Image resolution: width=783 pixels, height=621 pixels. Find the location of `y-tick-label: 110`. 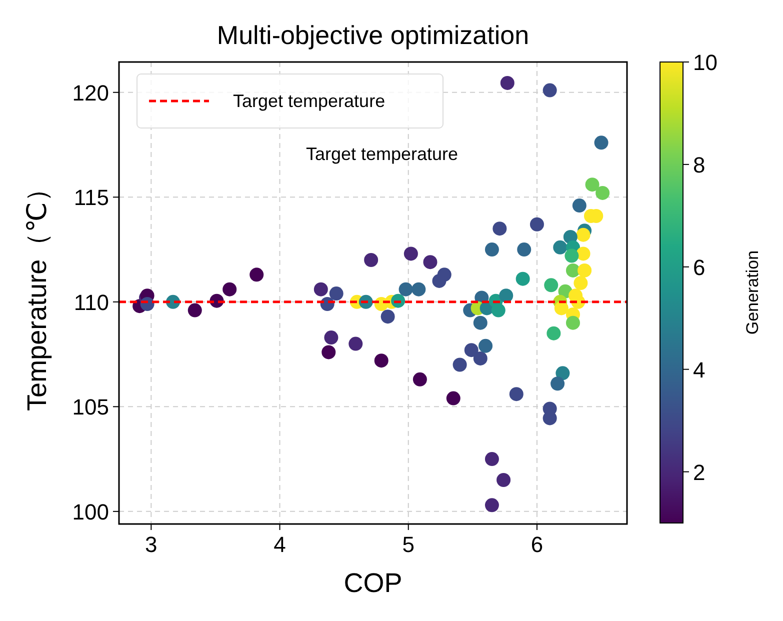

y-tick-label: 110 is located at coordinates (91, 302).